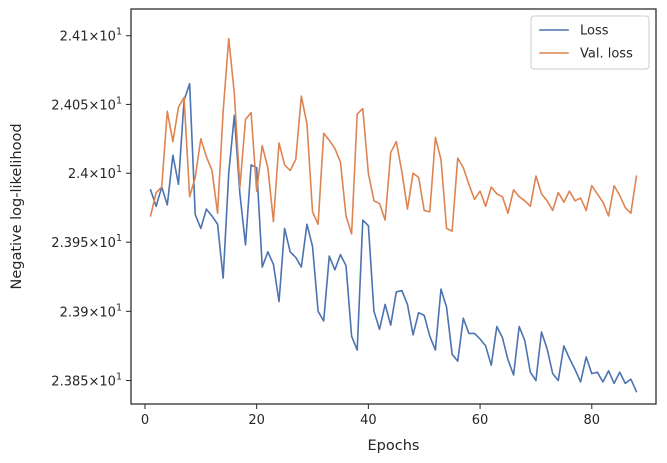 Image resolution: width=667 pixels, height=463 pixels. What do you see at coordinates (86, 381) in the screenshot?
I see `y-tick-label: 2.385×10¹` at bounding box center [86, 381].